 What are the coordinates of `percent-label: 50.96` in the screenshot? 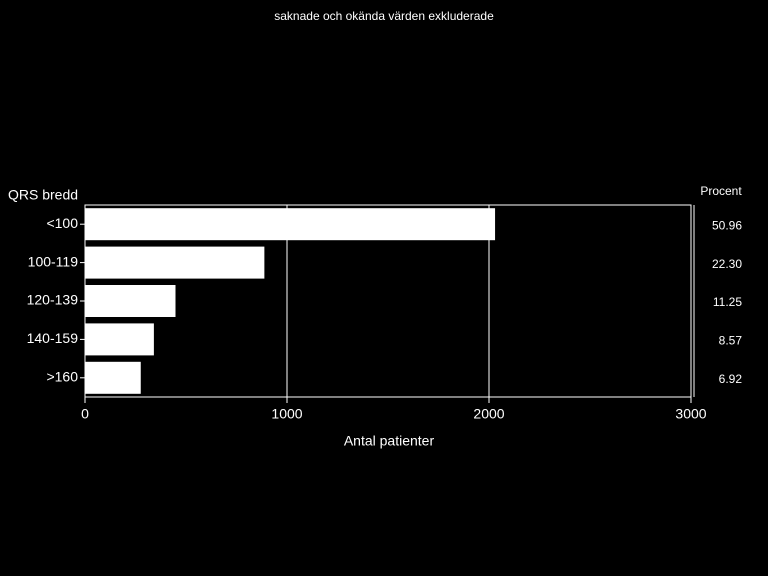 It's located at (727, 225).